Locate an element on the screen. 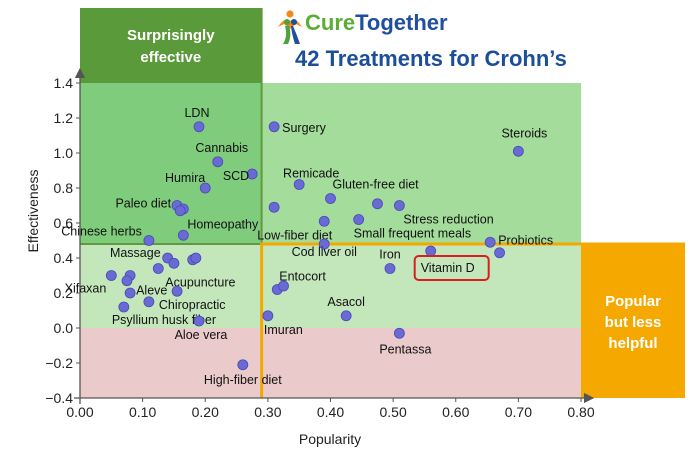  data-point-aloe-vera is located at coordinates (199, 321).